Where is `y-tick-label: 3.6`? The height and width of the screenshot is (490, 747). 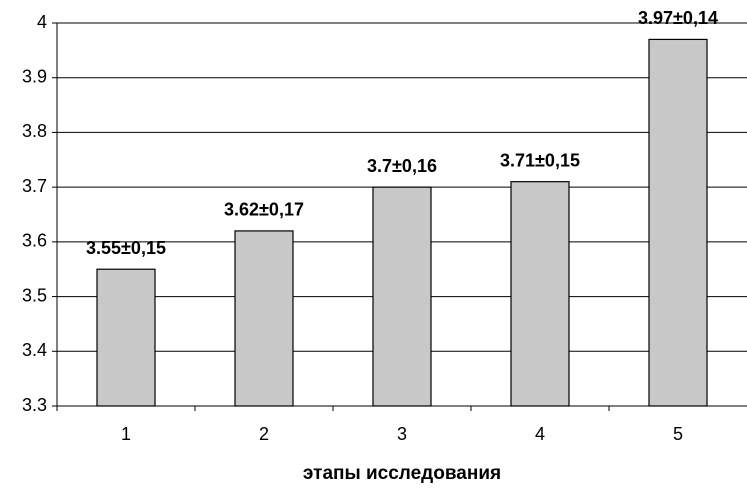 y-tick-label: 3.6 is located at coordinates (34, 241).